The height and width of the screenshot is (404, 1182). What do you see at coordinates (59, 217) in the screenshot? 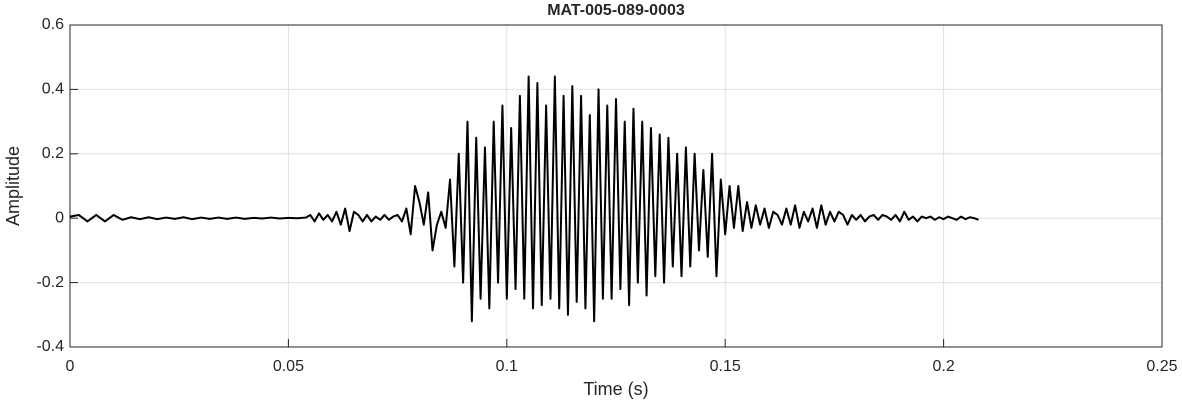
I see `y-tick-label: 0` at bounding box center [59, 217].